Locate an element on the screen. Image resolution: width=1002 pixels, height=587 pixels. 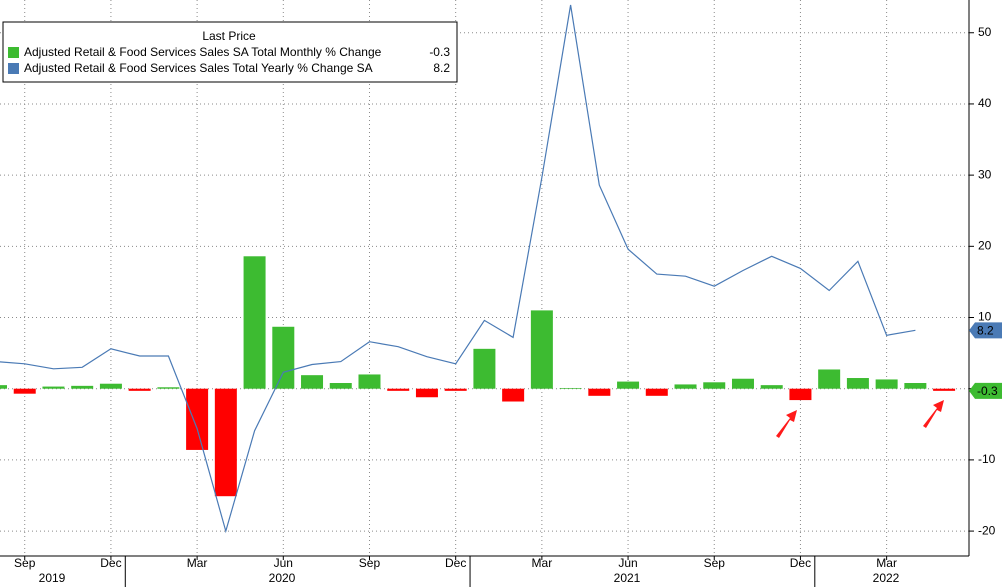
year-label: 2022 is located at coordinates (886, 578).